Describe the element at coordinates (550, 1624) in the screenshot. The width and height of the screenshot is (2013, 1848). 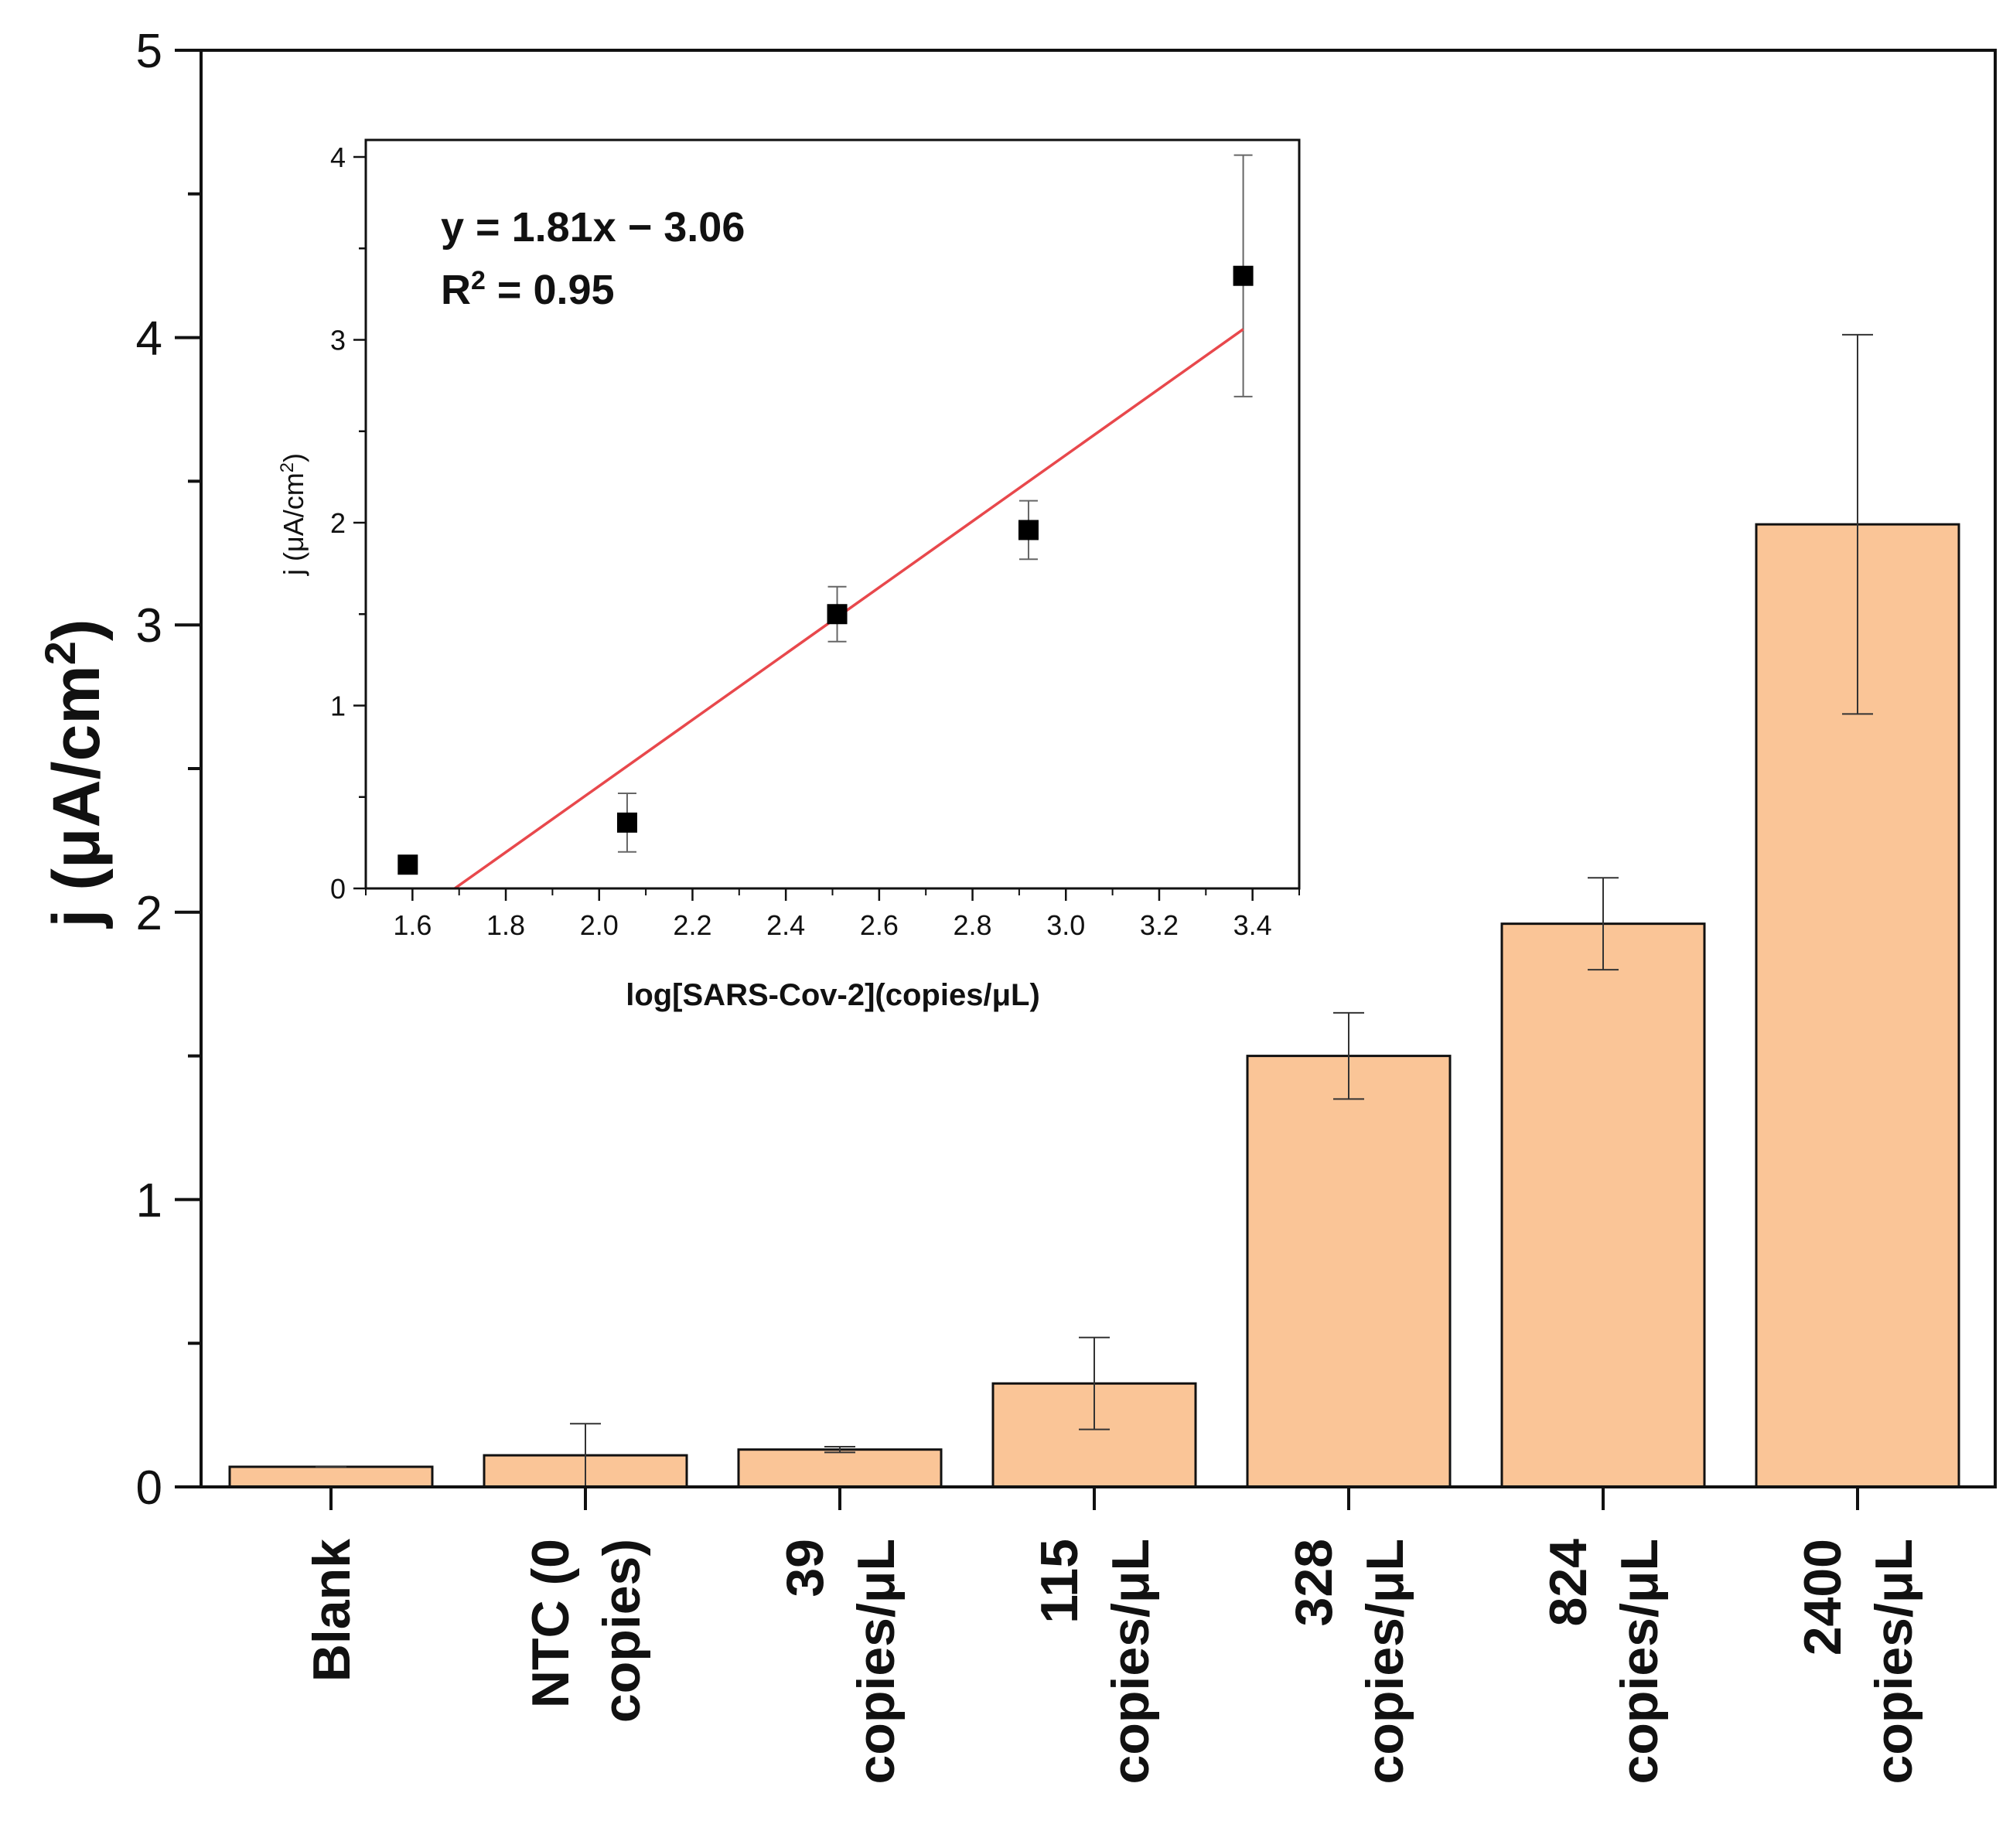
I see `category-label: NTC (0` at that location.